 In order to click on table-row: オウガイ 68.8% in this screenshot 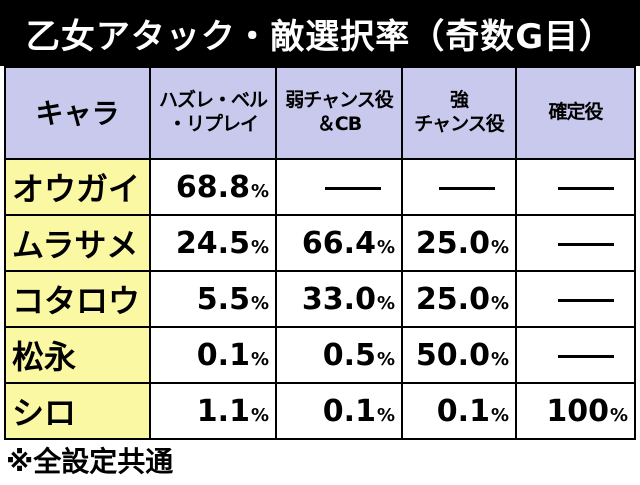, I will do `click(320, 187)`.